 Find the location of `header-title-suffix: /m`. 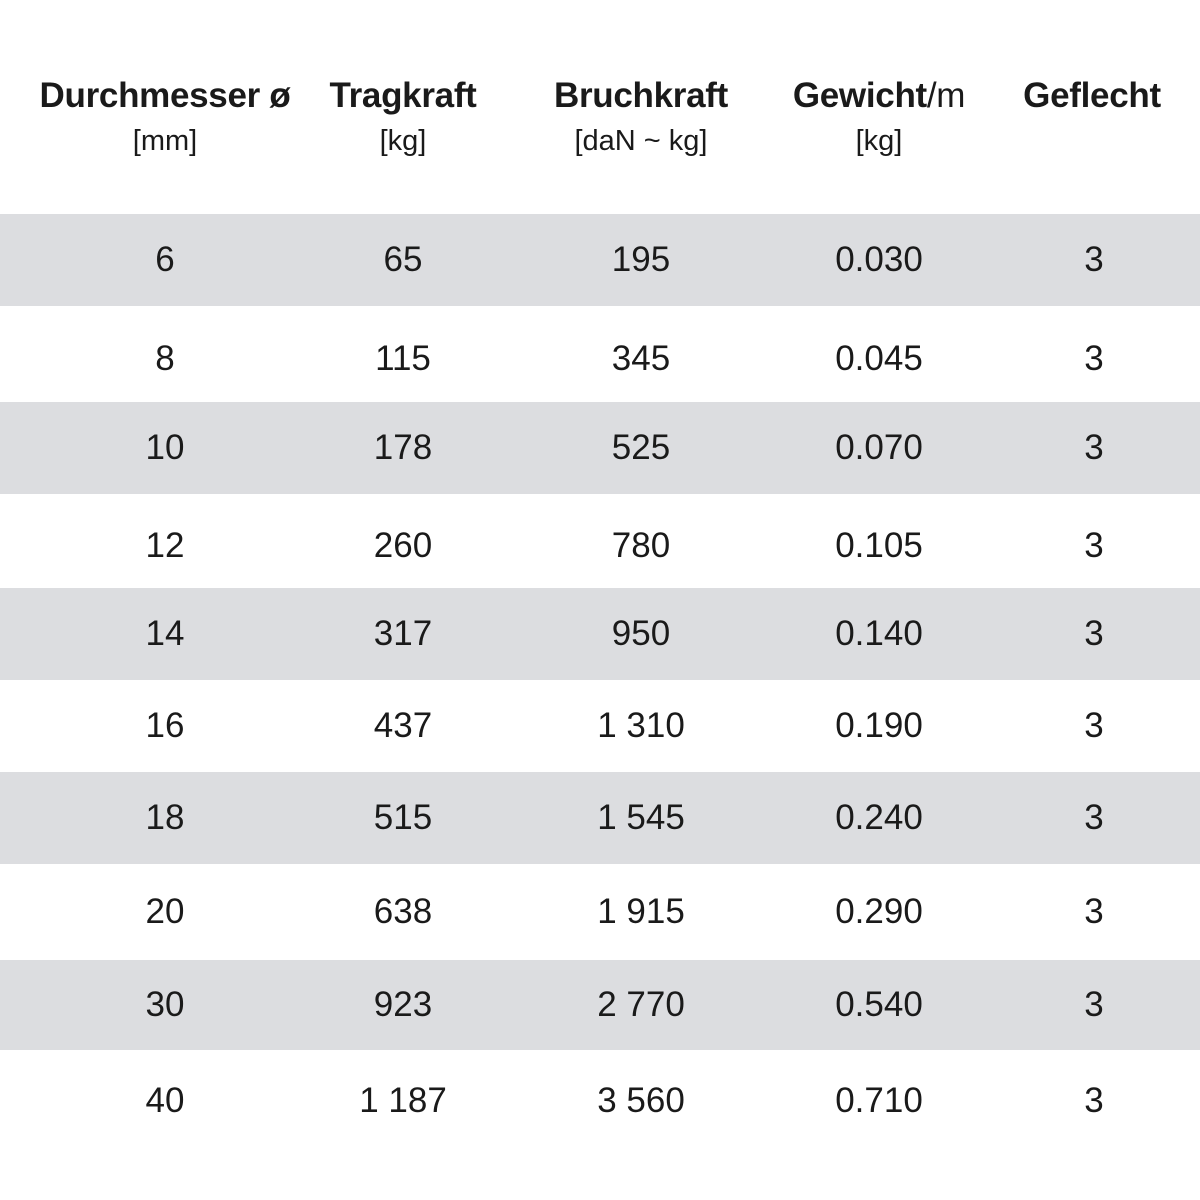

header-title-suffix: /m is located at coordinates (946, 95).